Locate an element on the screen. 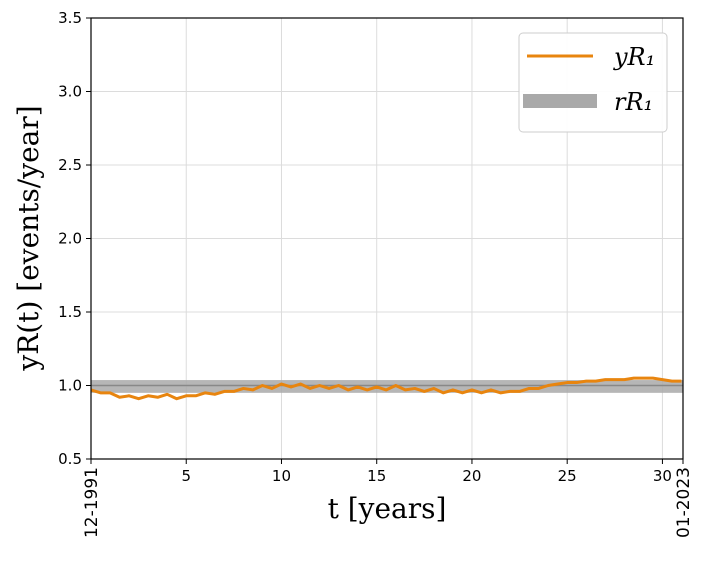 This screenshot has height=576, width=708. x-tick-label: 30 is located at coordinates (662, 476).